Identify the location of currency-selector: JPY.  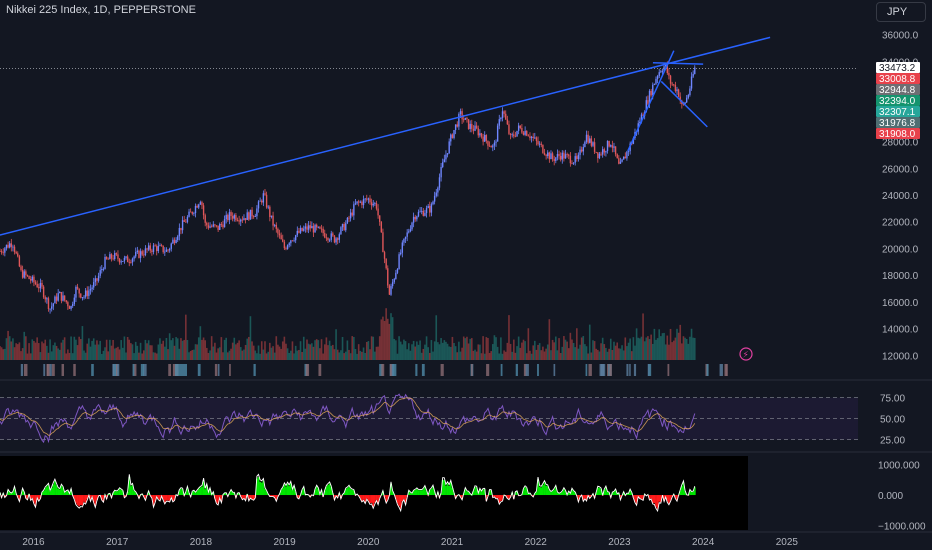
(901, 12).